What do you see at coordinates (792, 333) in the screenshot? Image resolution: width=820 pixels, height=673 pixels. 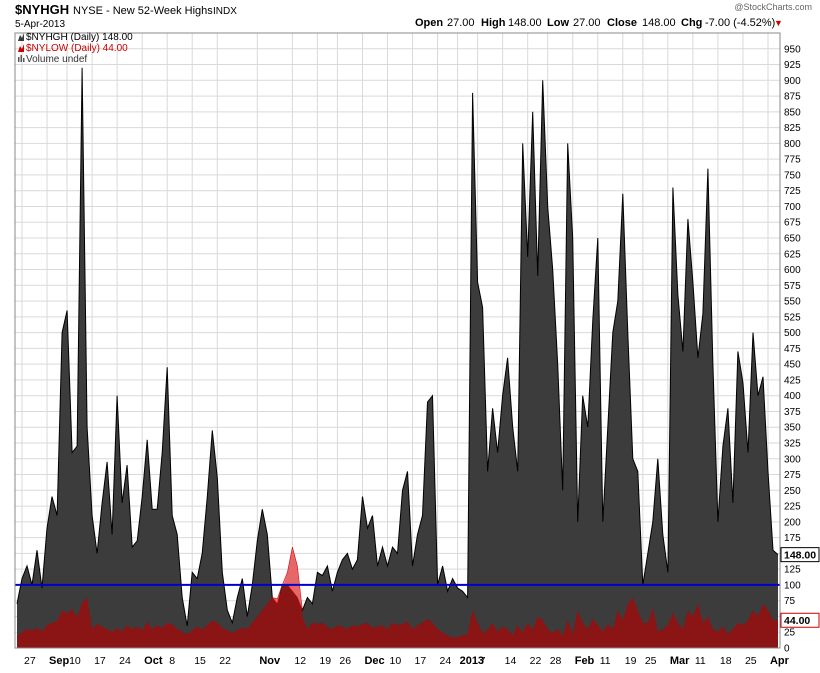 I see `y-tick-label: 500` at bounding box center [792, 333].